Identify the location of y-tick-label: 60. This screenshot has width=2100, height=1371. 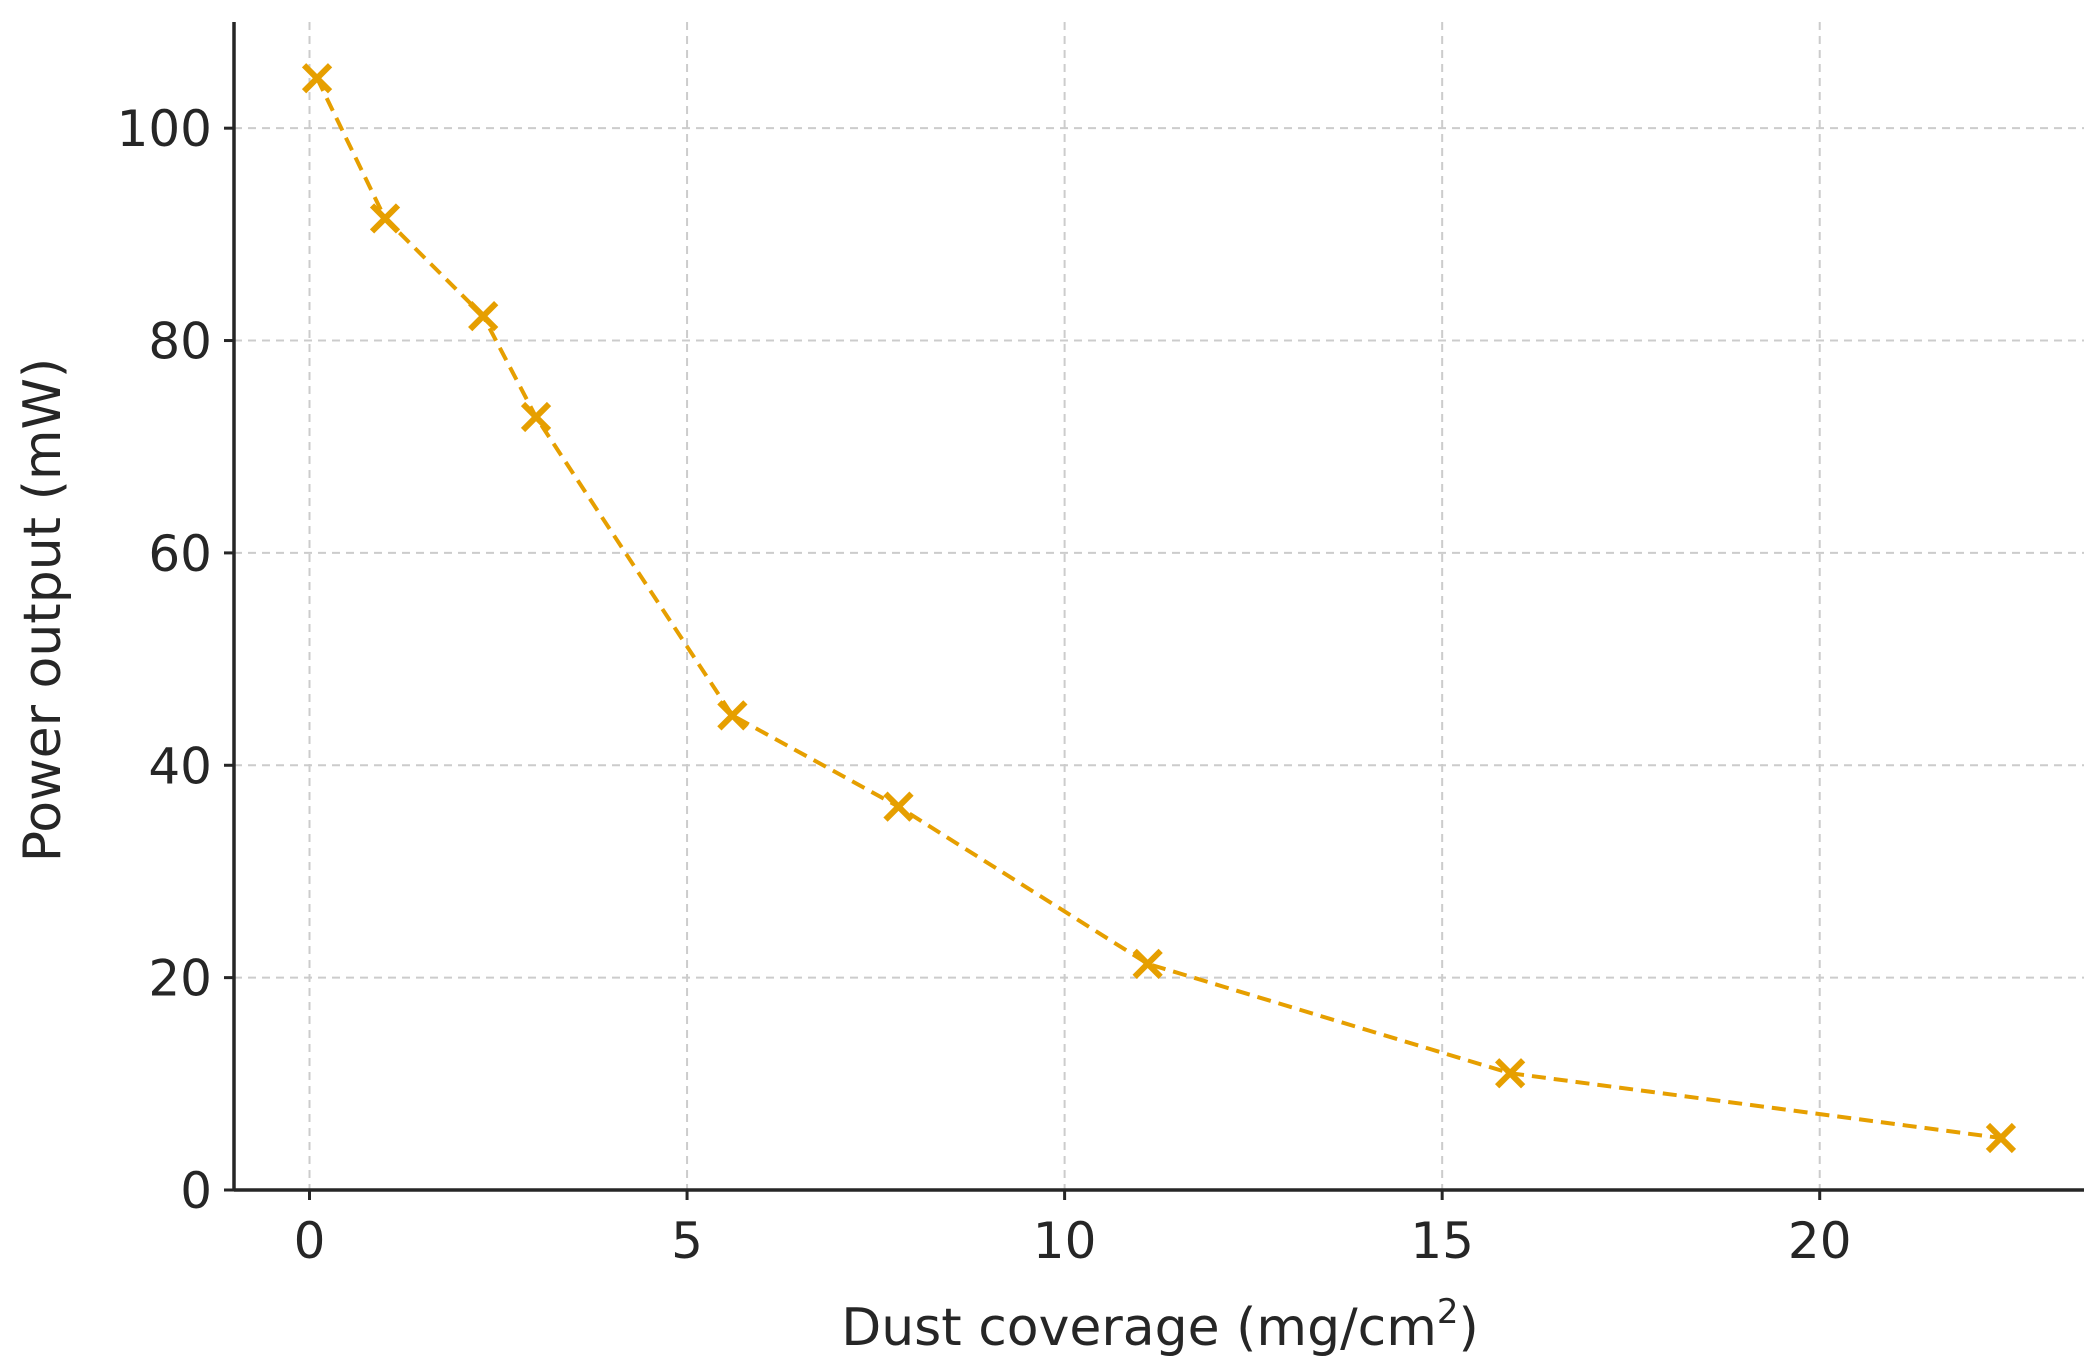
(180, 554).